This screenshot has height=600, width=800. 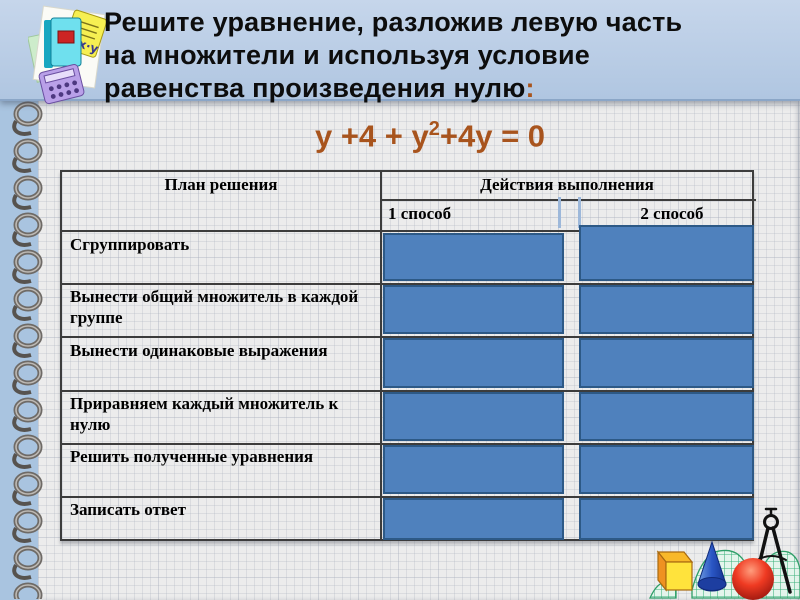 What do you see at coordinates (473, 469) in the screenshot?
I see `answer-cover-method1-row5` at bounding box center [473, 469].